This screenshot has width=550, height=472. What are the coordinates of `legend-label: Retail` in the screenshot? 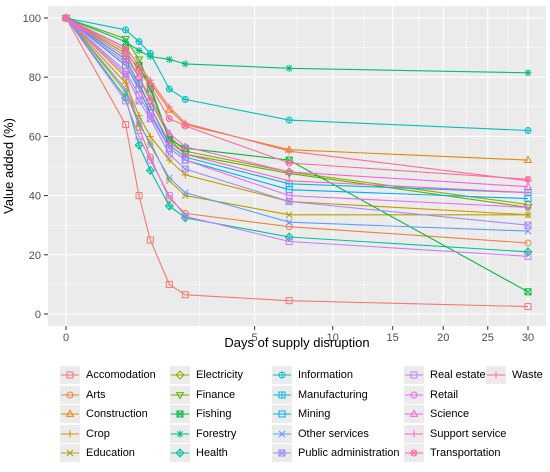 It's located at (444, 394).